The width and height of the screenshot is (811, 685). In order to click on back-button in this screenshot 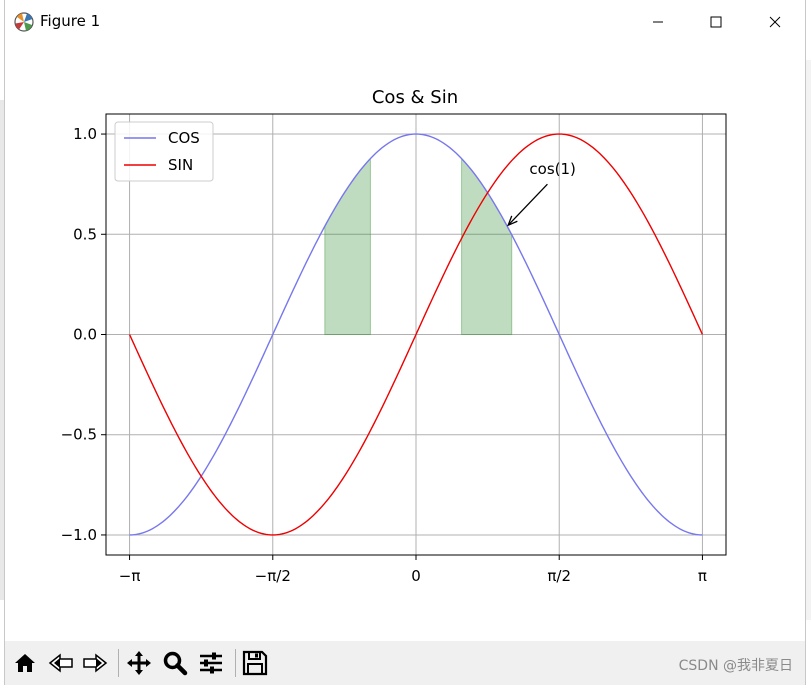, I will do `click(61, 663)`.